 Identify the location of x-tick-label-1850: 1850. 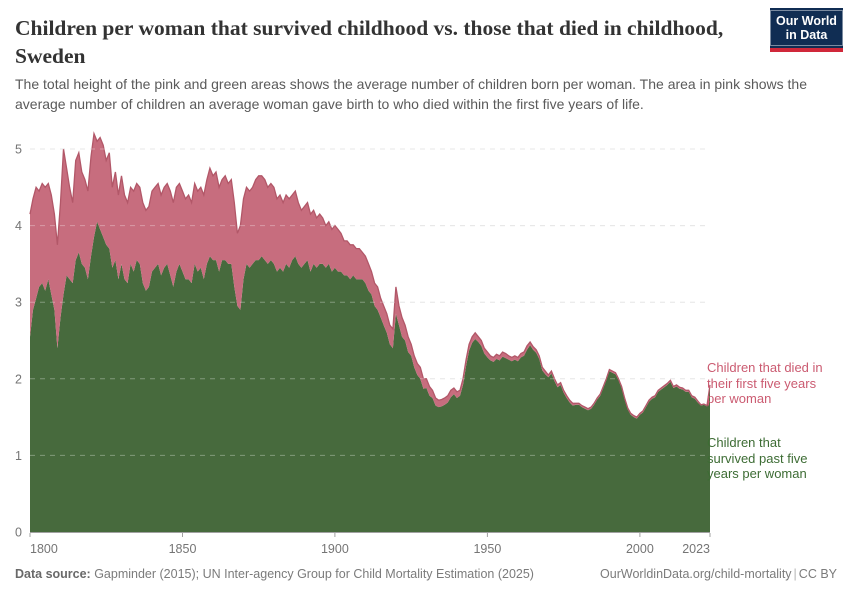
(183, 549).